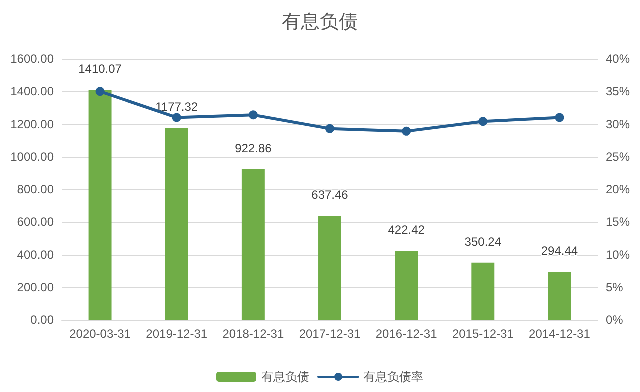 This screenshot has height=392, width=640. What do you see at coordinates (177, 107) in the screenshot?
I see `data-label: 1177.32` at bounding box center [177, 107].